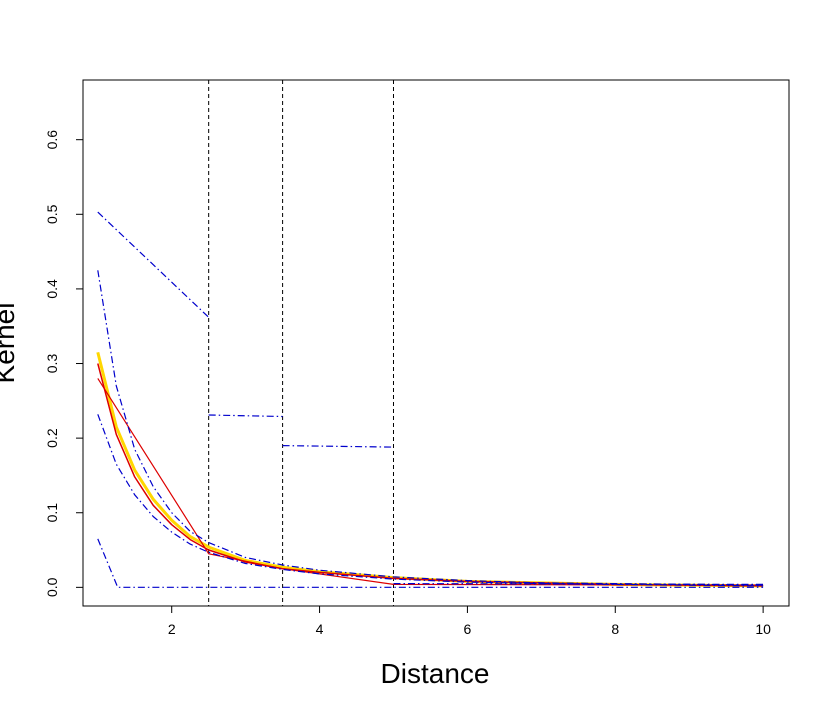 Image resolution: width=830 pixels, height=708 pixels. What do you see at coordinates (52, 214) in the screenshot?
I see `y-tick-label-5: 0.5` at bounding box center [52, 214].